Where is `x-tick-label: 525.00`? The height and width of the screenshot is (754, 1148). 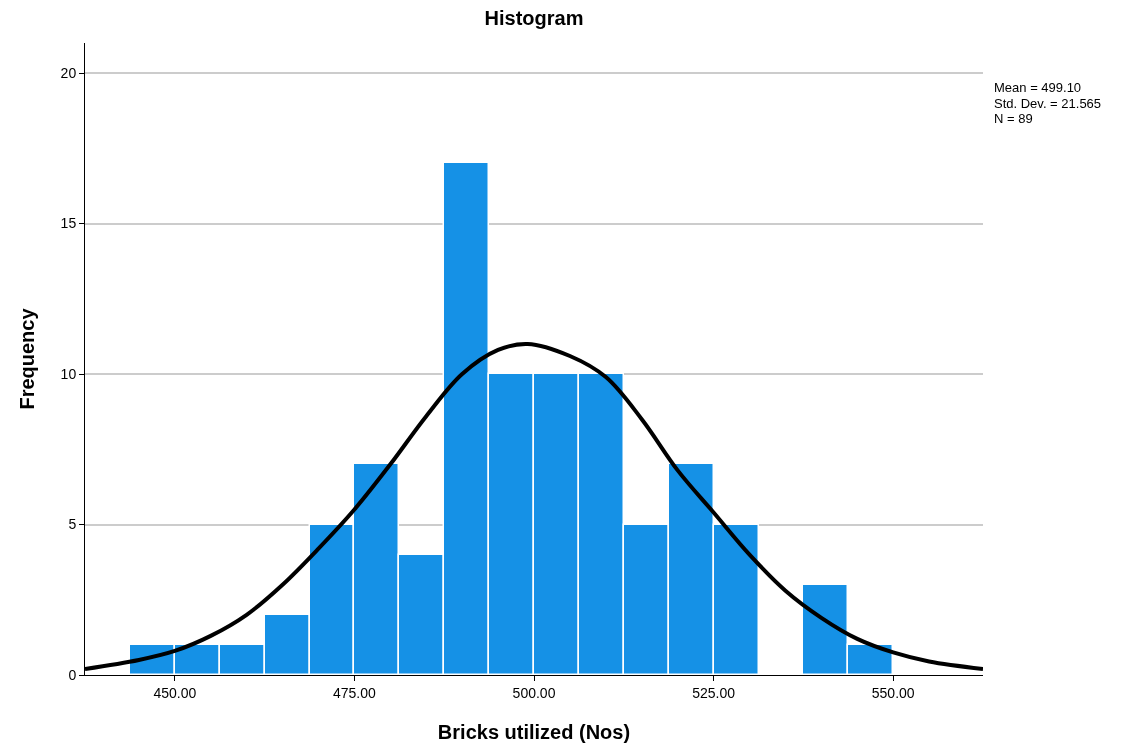
x-tick-label: 525.00 is located at coordinates (714, 692).